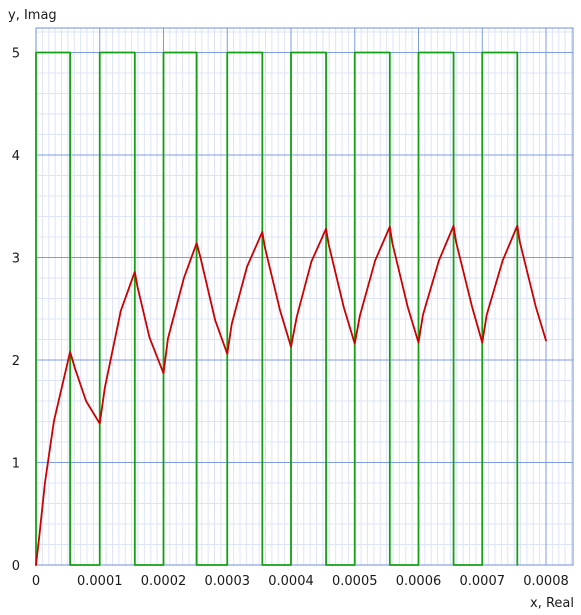  What do you see at coordinates (100, 581) in the screenshot?
I see `x-tick-label: 0.0001` at bounding box center [100, 581].